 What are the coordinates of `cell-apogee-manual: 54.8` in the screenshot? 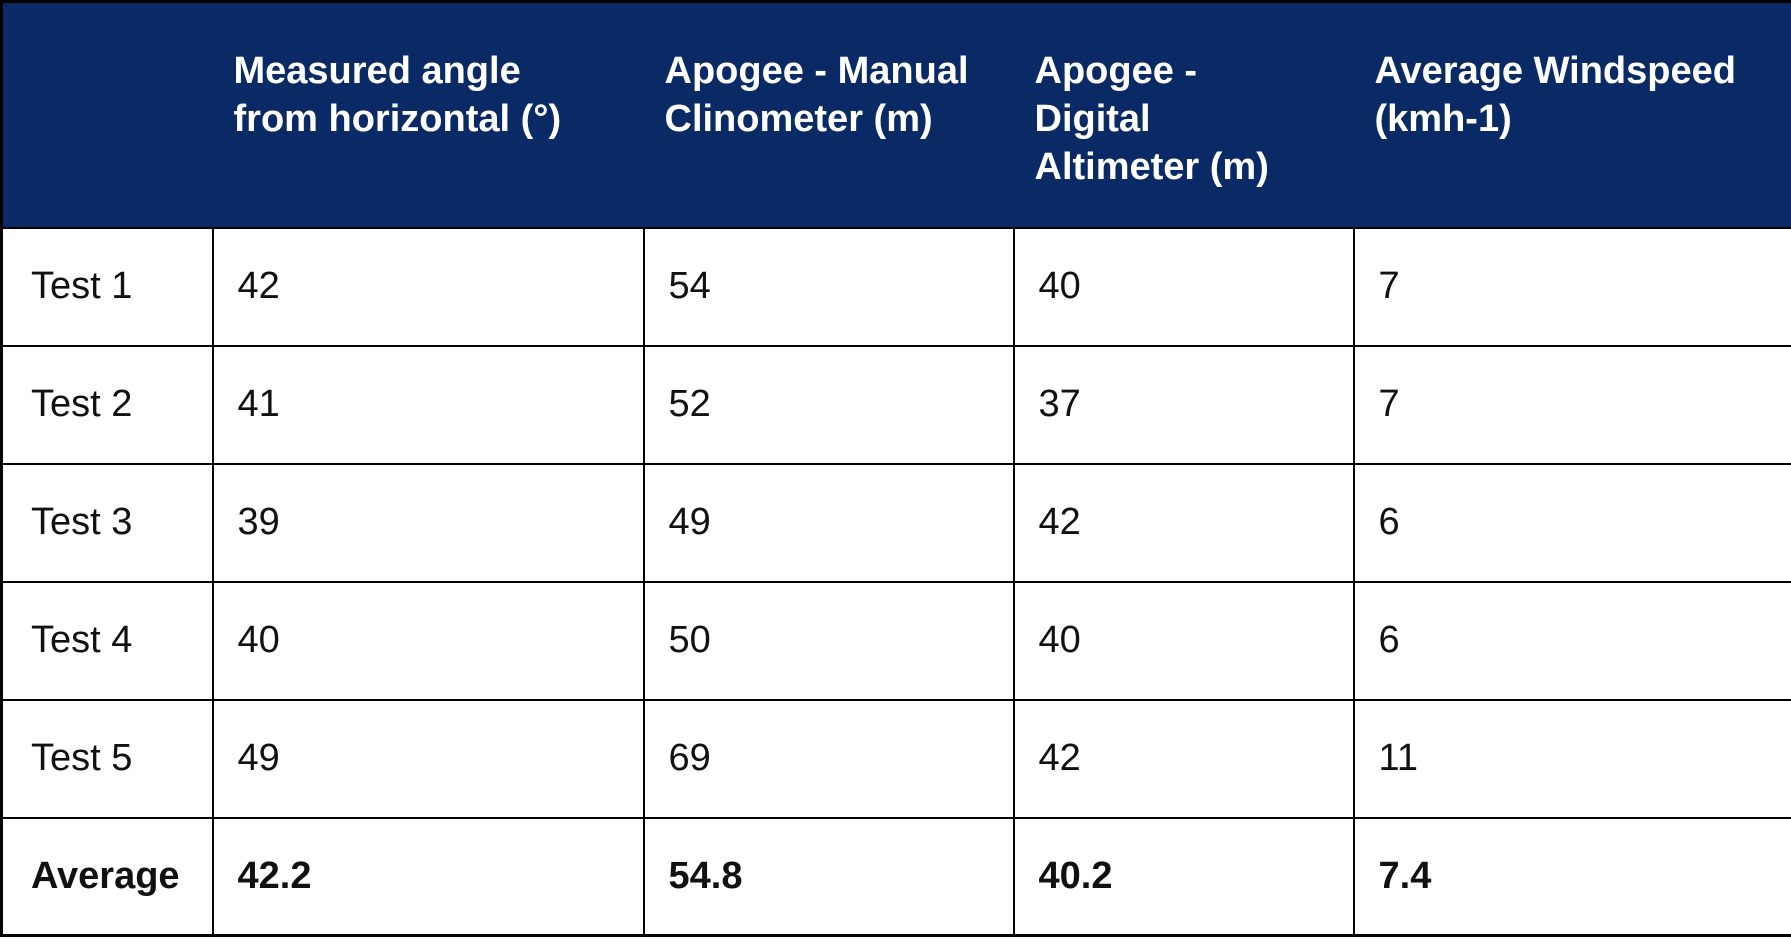 It's located at (828, 876).